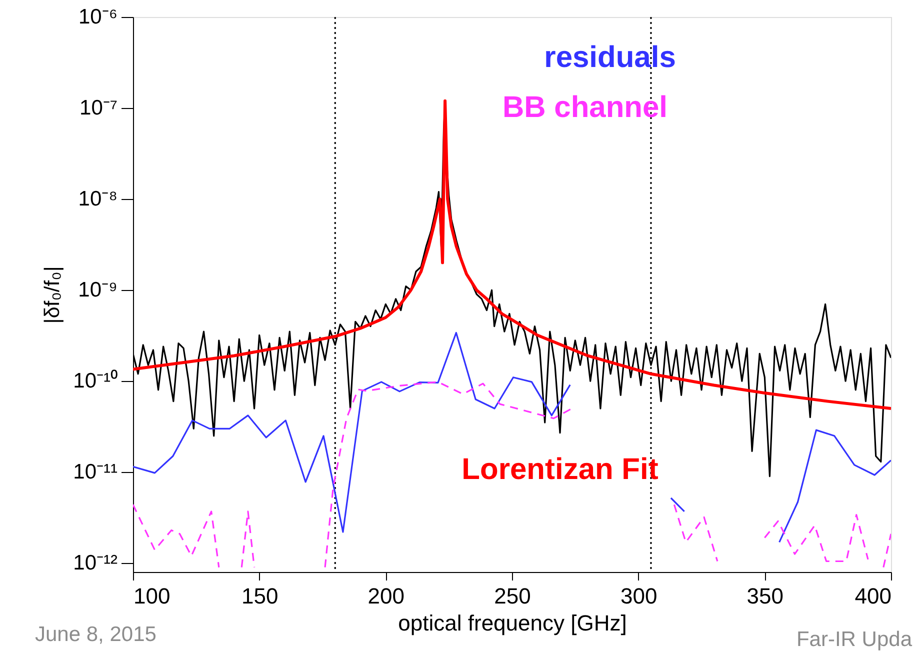 This screenshot has height=652, width=915. What do you see at coordinates (873, 596) in the screenshot?
I see `x-tick-label: 400` at bounding box center [873, 596].